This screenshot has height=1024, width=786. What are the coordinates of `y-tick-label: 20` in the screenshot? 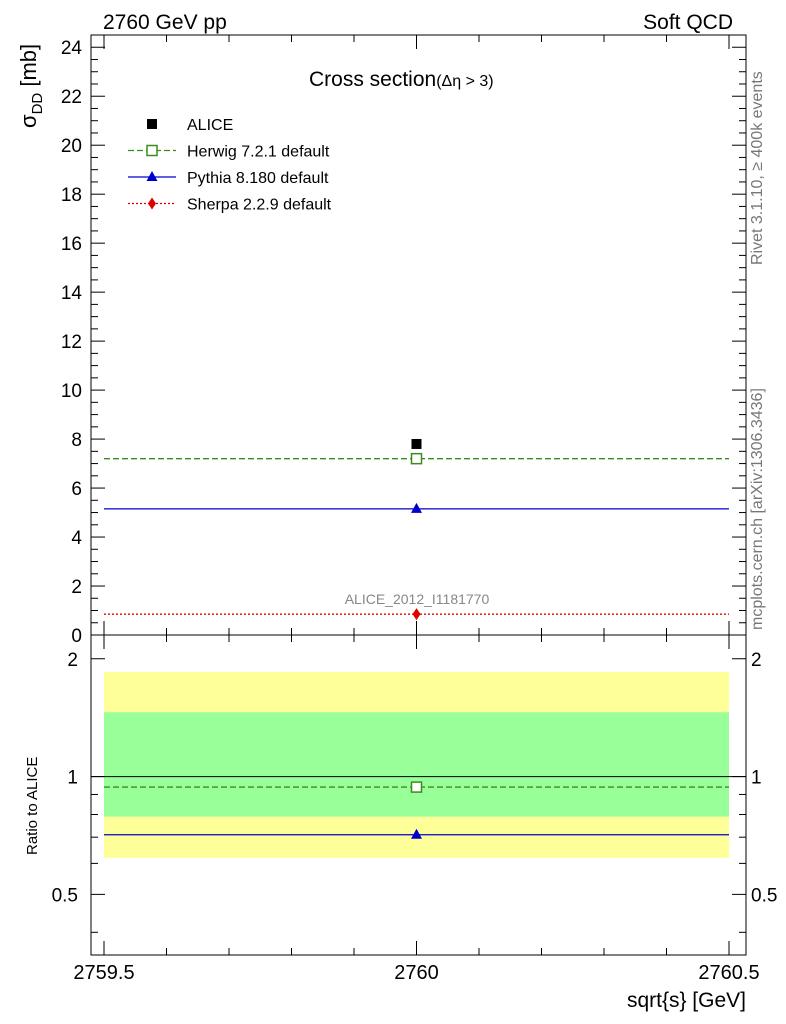 It's located at (71, 146).